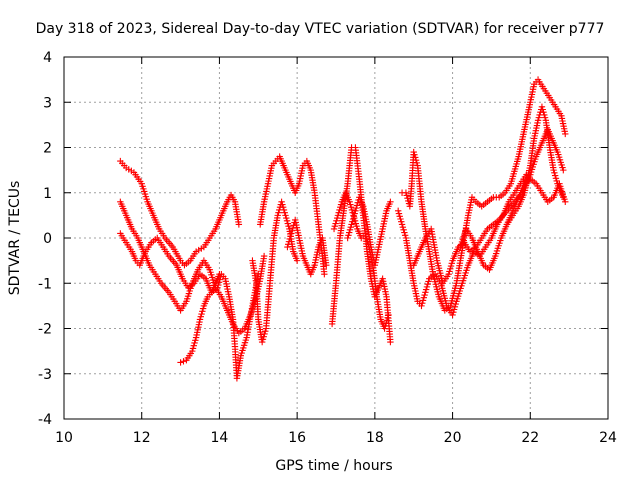 The height and width of the screenshot is (480, 640). I want to click on x-tick-label: 22, so click(530, 438).